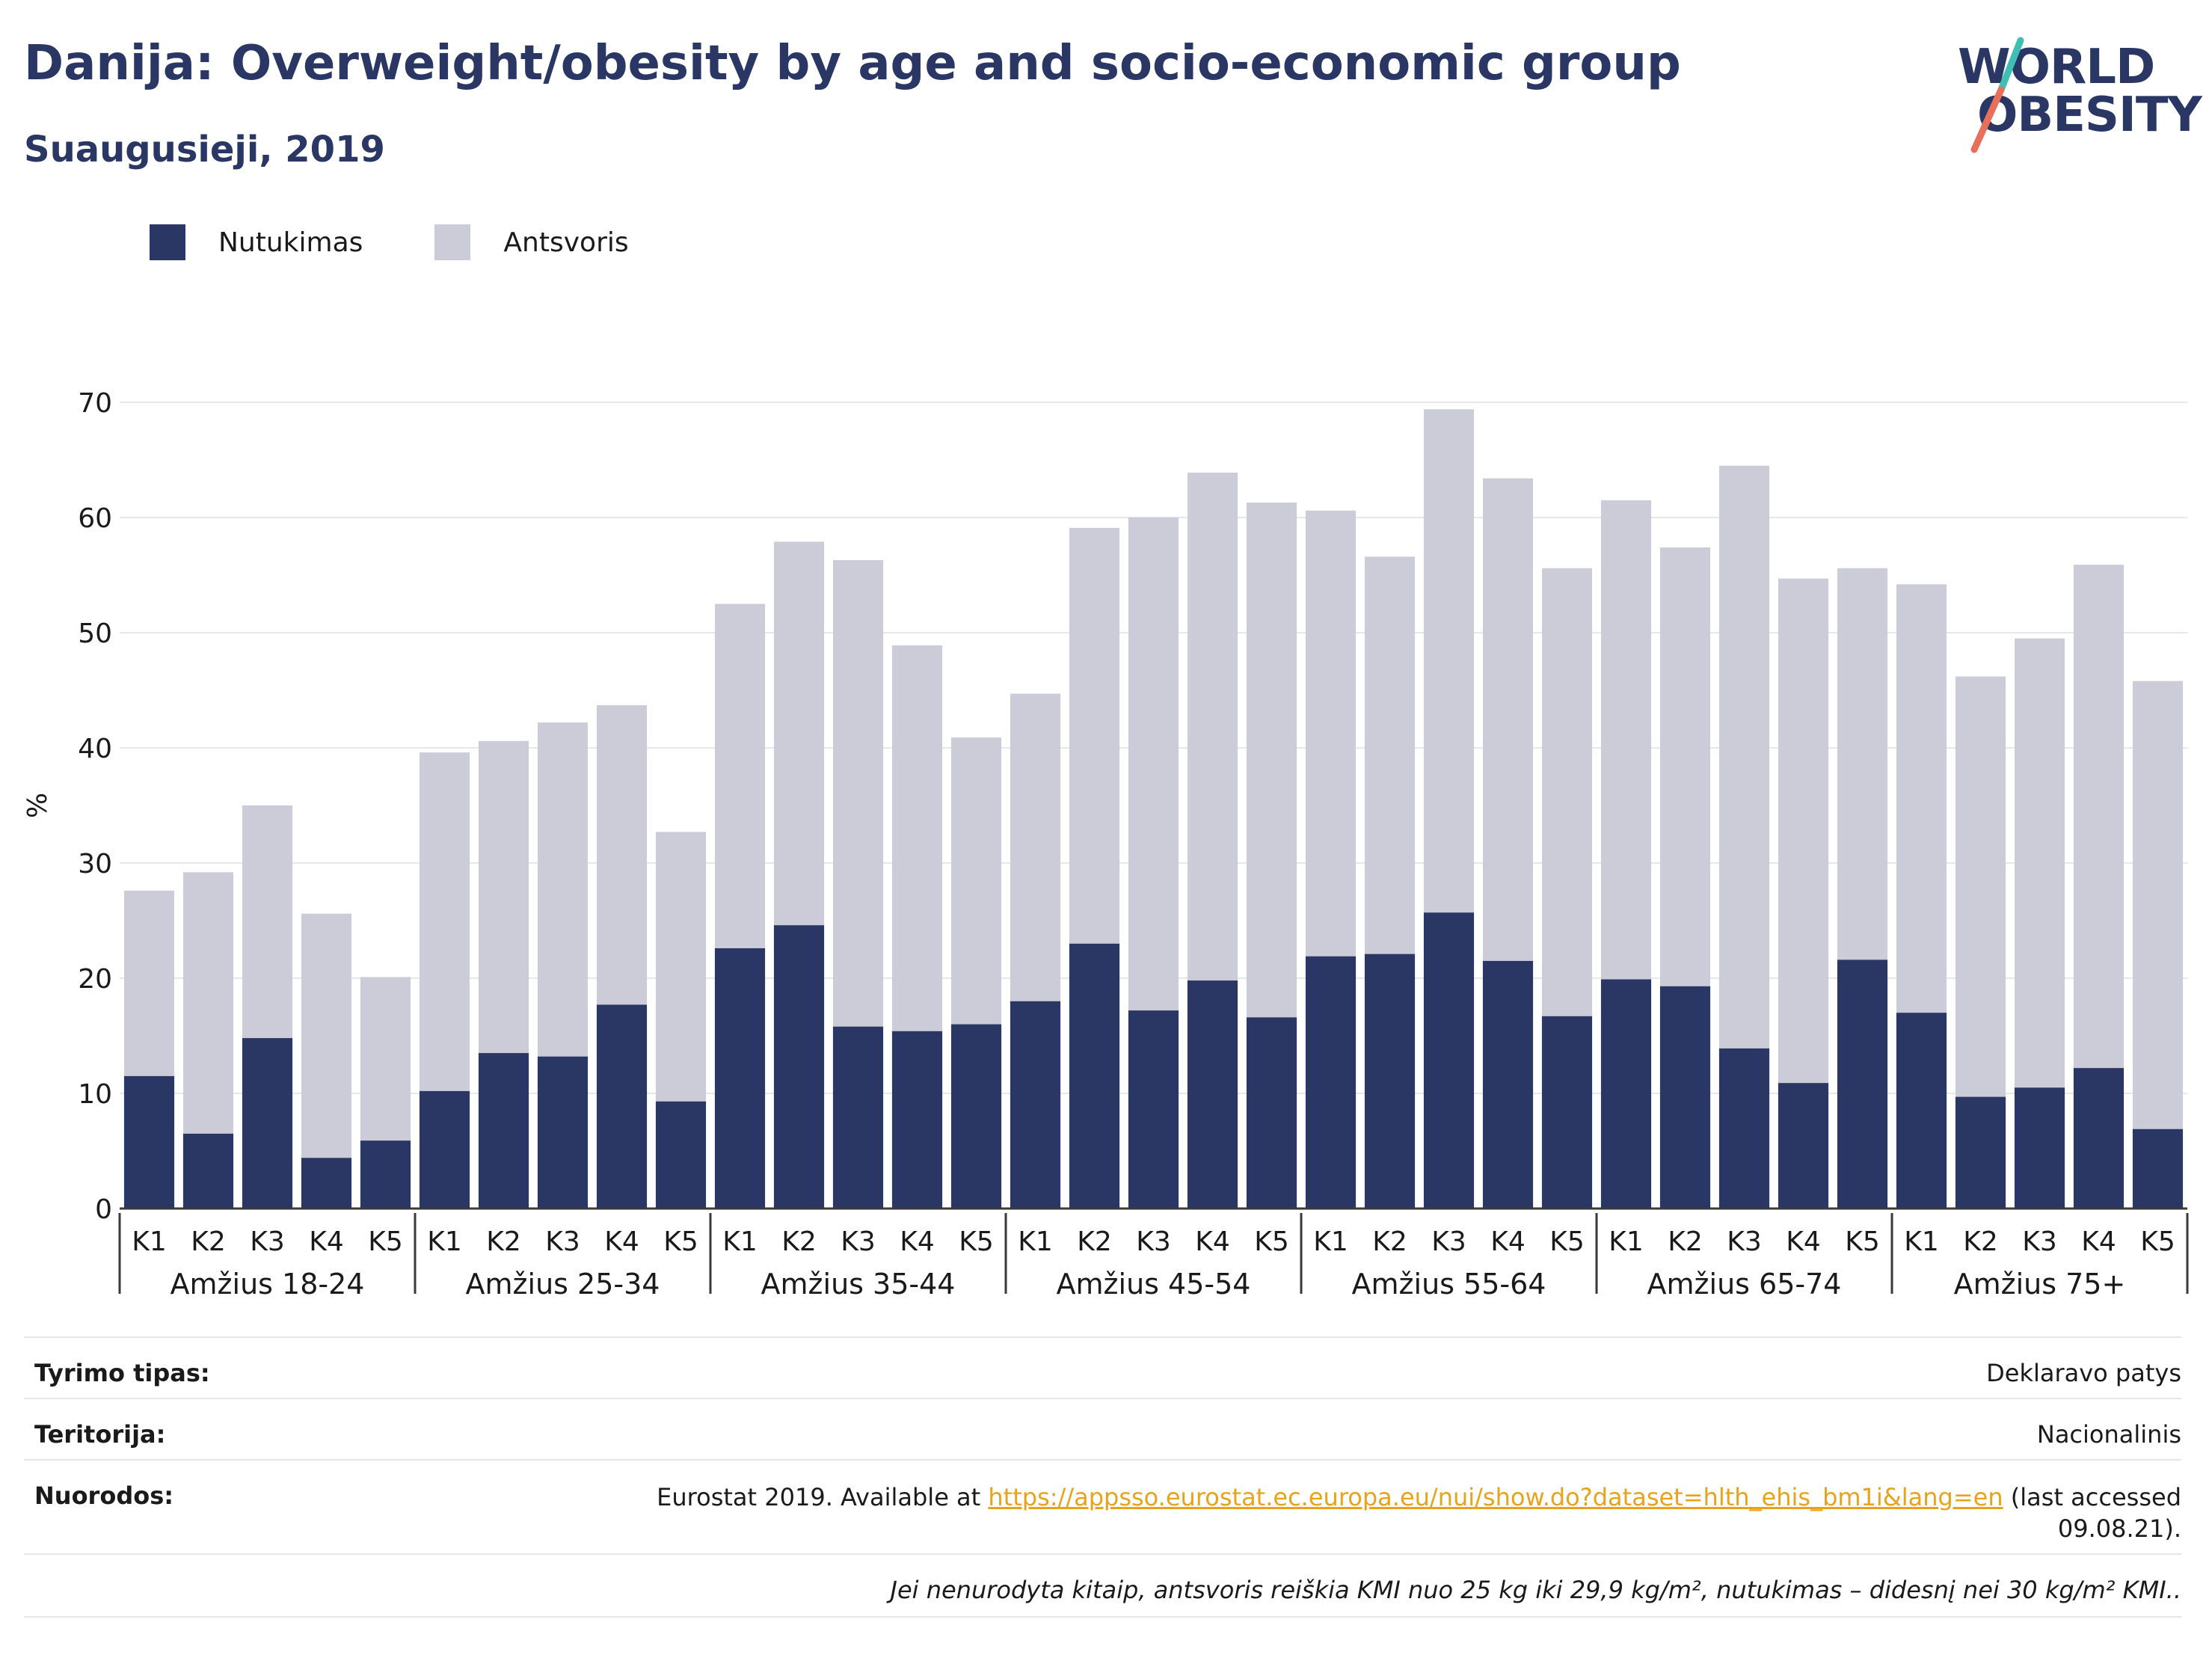 Image resolution: width=2212 pixels, height=1655 pixels. Describe the element at coordinates (2119, 1528) in the screenshot. I see `references-date: 09.08.21).` at that location.